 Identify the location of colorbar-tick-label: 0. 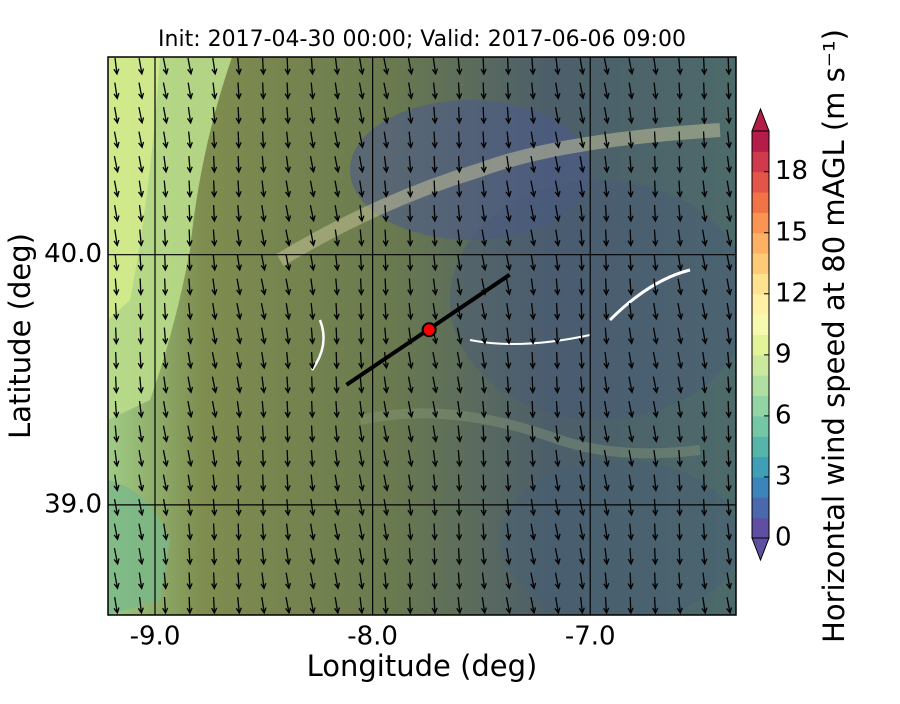
(783, 538).